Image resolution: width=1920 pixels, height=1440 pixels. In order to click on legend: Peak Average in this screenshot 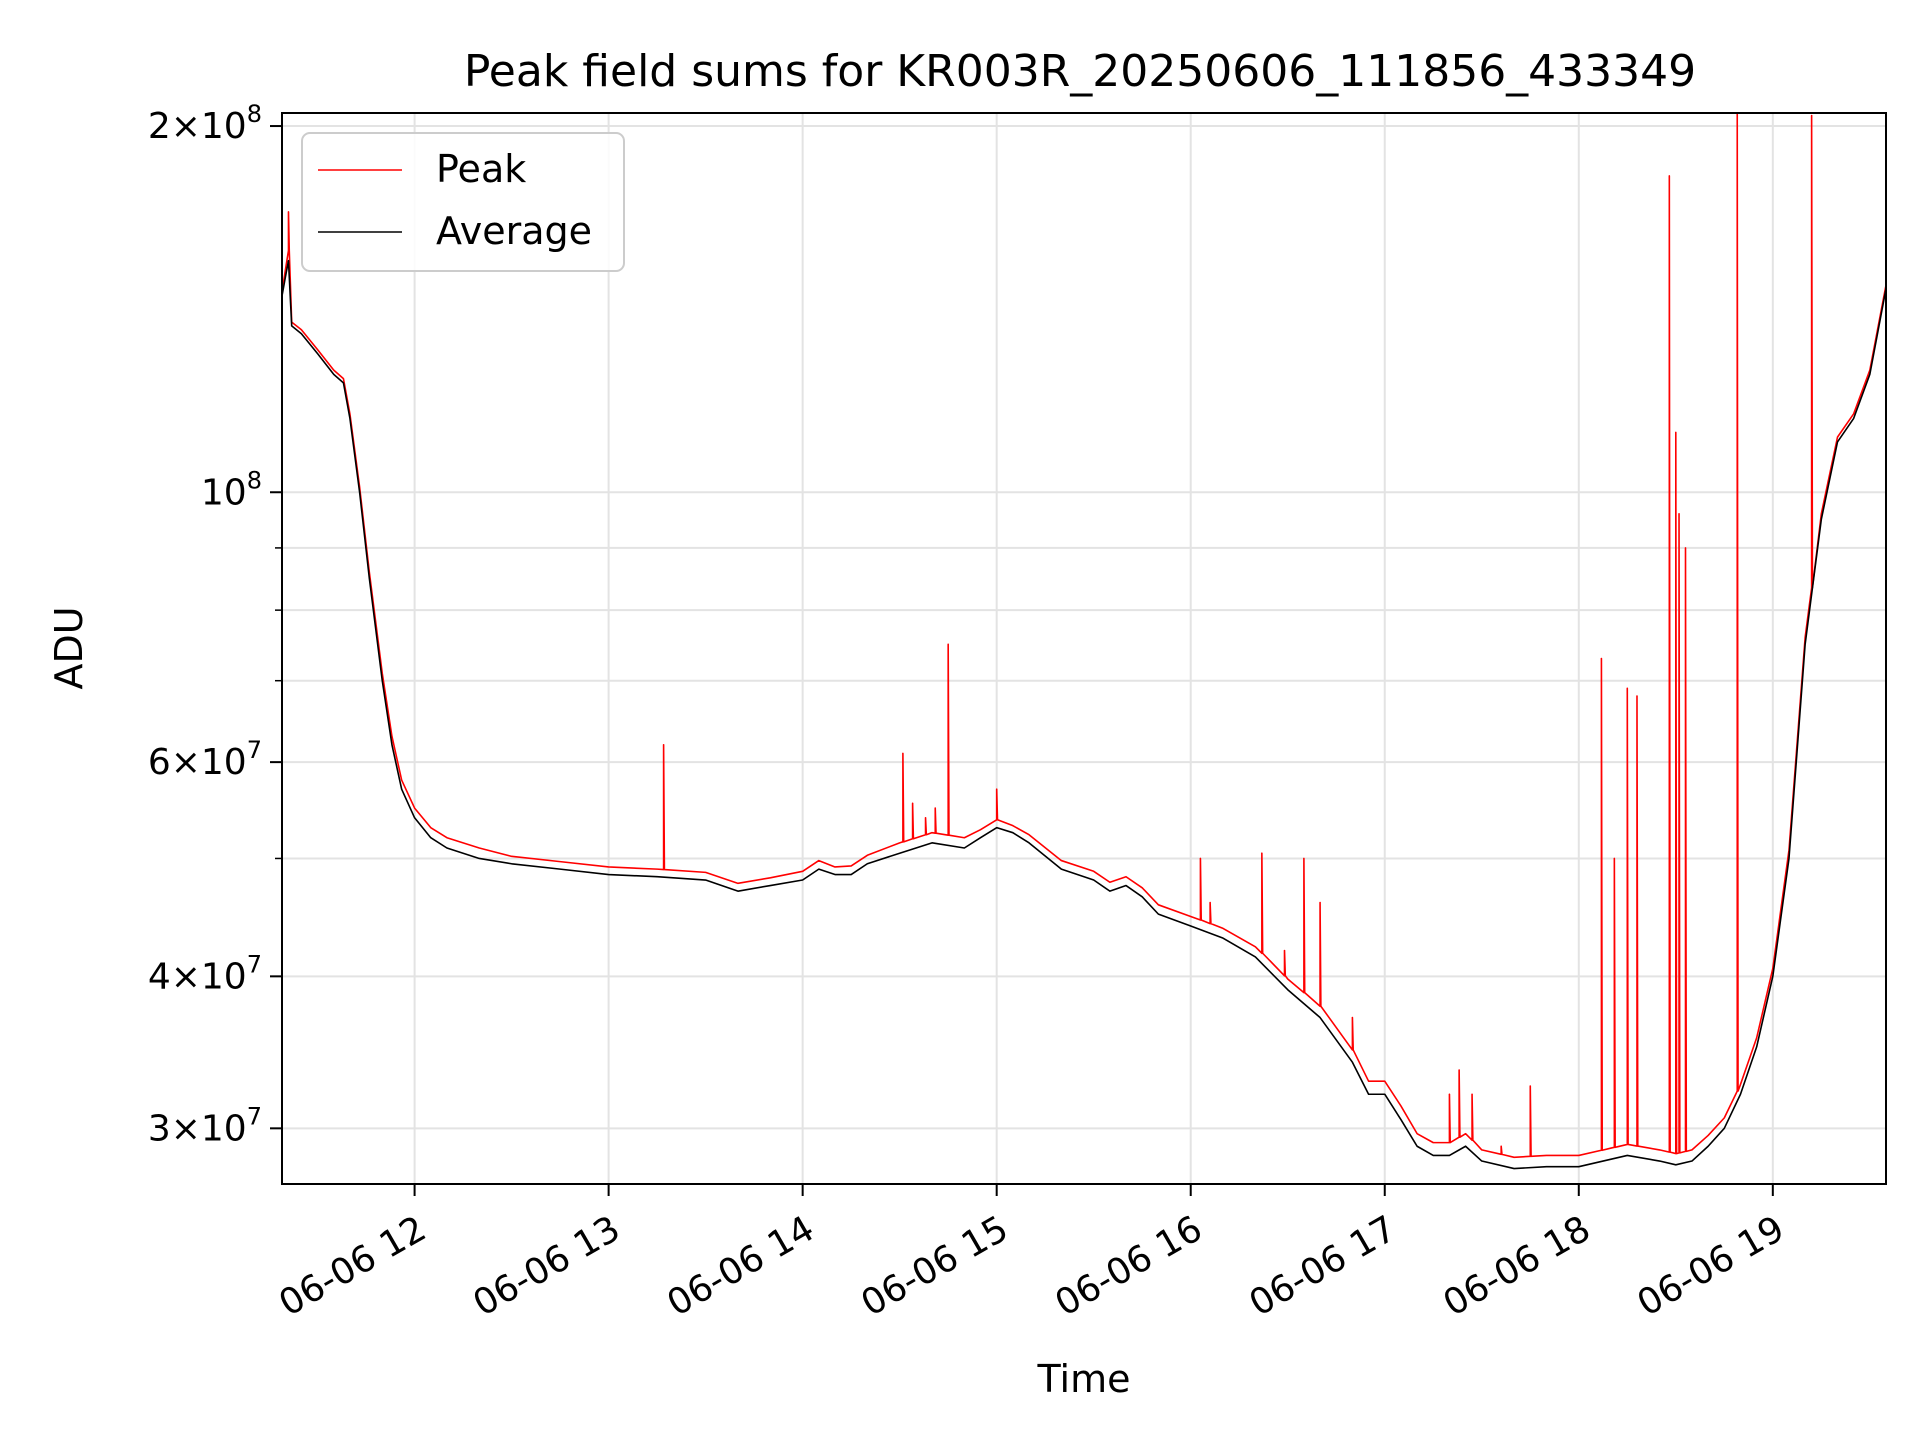, I will do `click(463, 202)`.